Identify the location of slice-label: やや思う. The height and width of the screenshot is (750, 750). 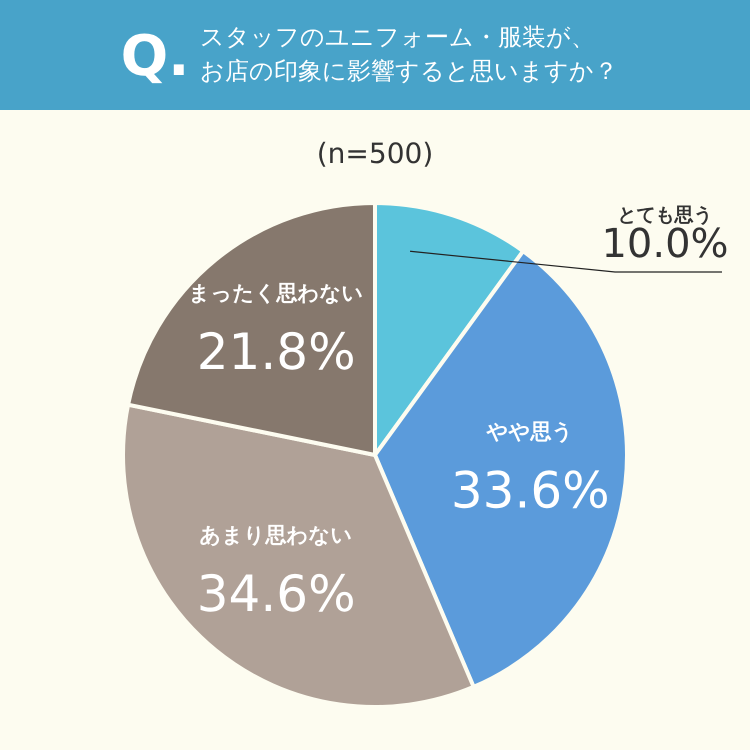
(530, 432).